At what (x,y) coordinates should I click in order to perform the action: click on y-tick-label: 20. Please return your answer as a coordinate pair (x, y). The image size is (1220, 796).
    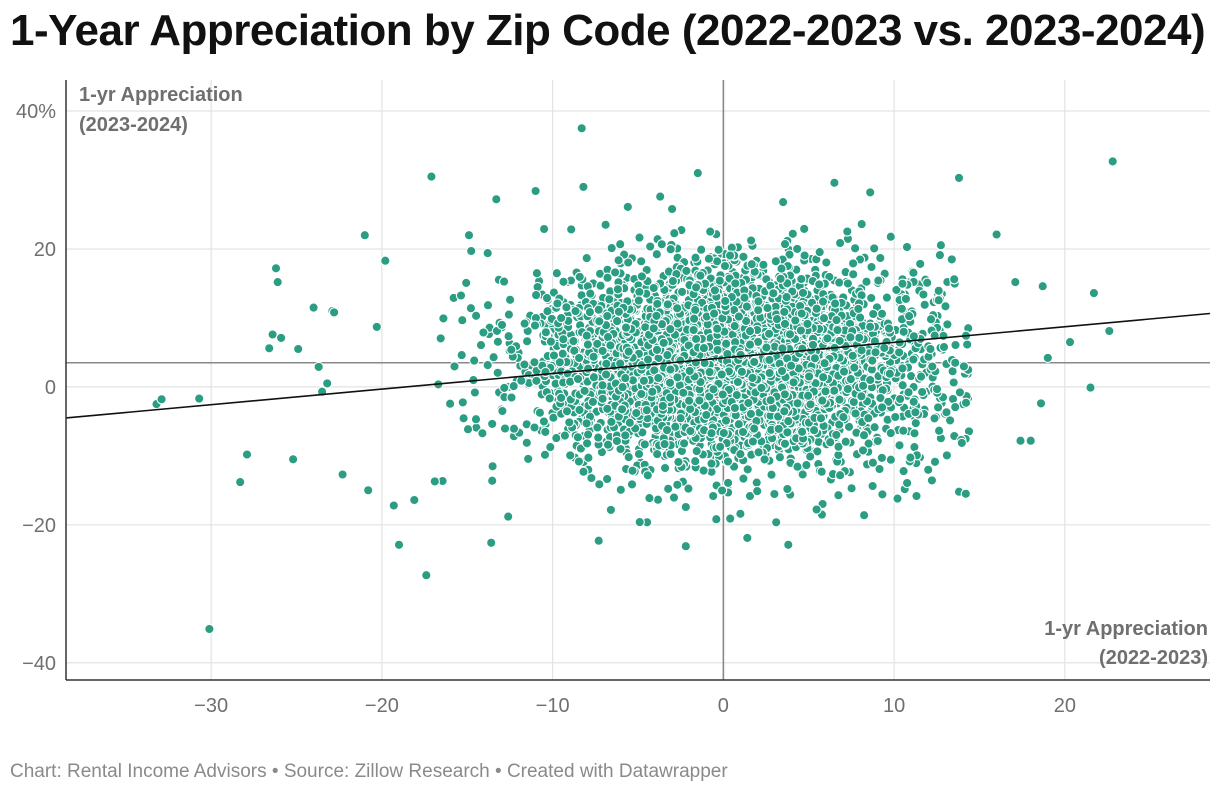
    Looking at the image, I should click on (45, 250).